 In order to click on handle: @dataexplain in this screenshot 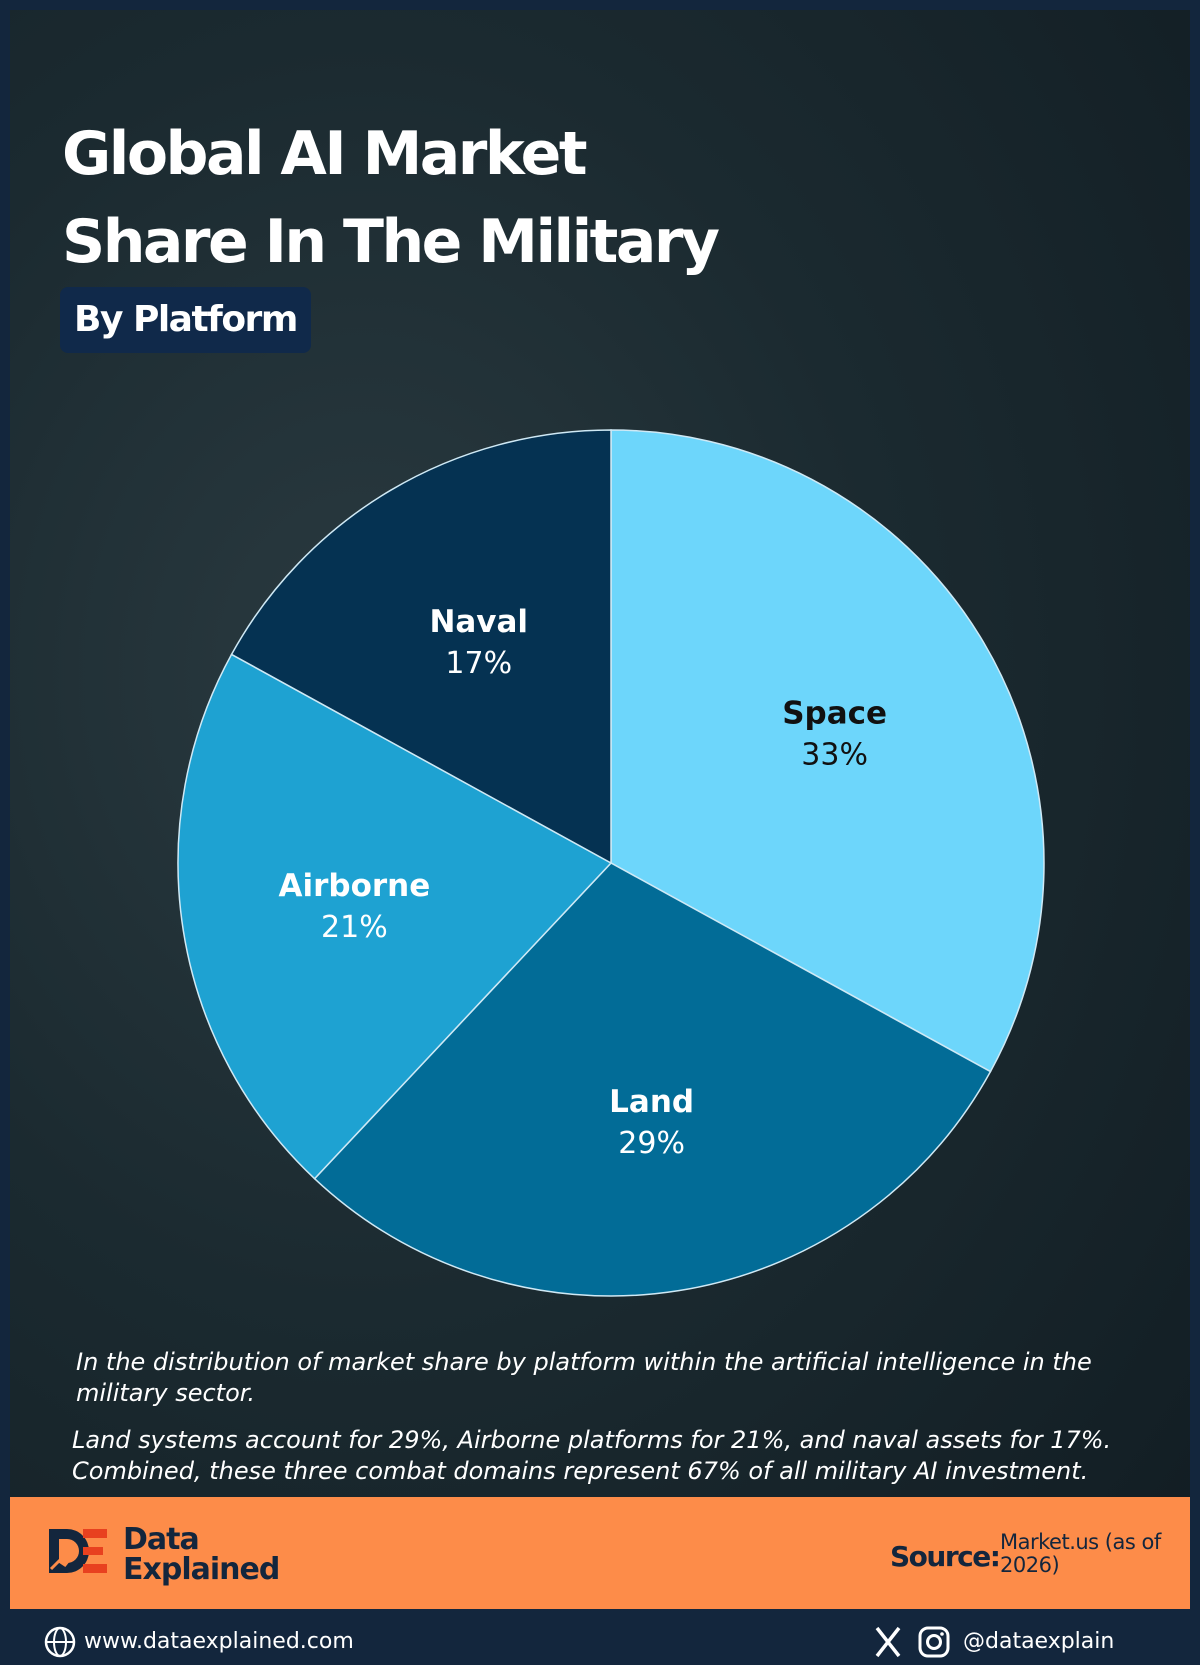, I will do `click(1039, 1641)`.